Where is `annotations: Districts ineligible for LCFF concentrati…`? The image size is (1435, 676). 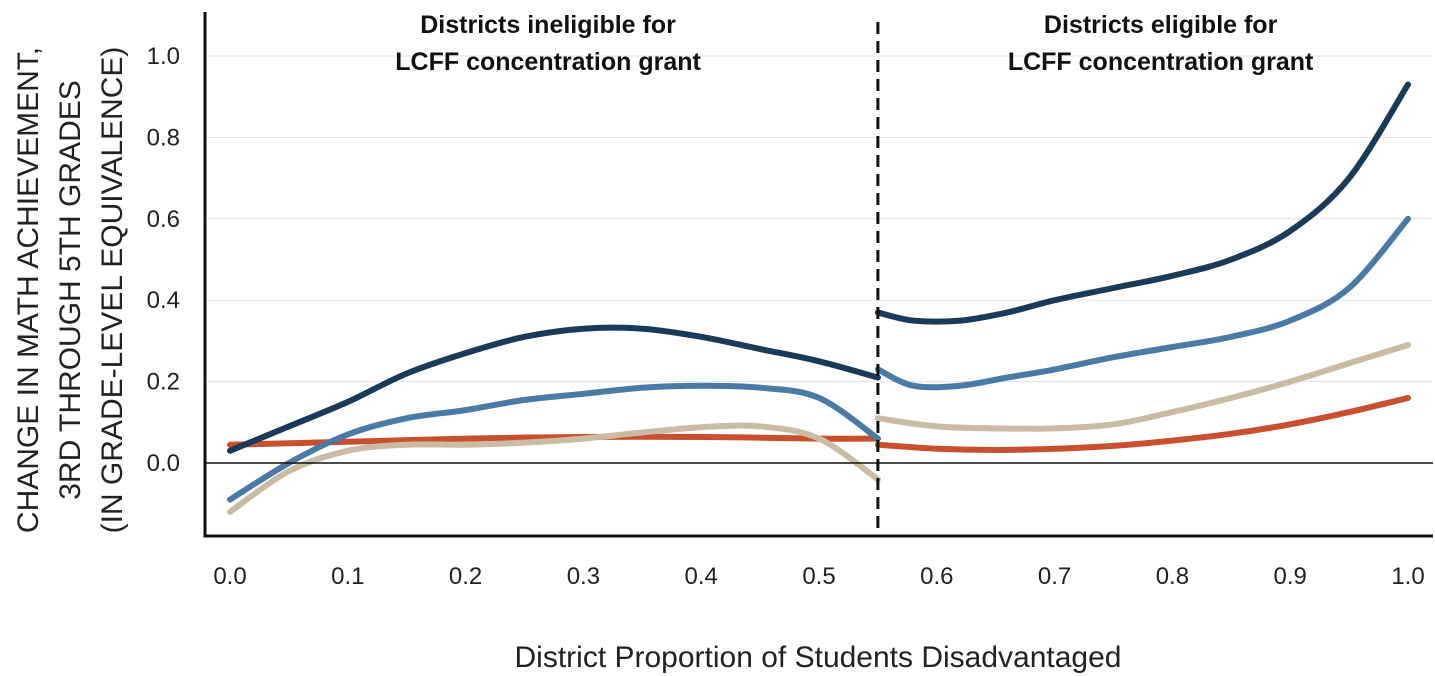
annotations: Districts ineligible for LCFF concentrati… is located at coordinates (854, 43).